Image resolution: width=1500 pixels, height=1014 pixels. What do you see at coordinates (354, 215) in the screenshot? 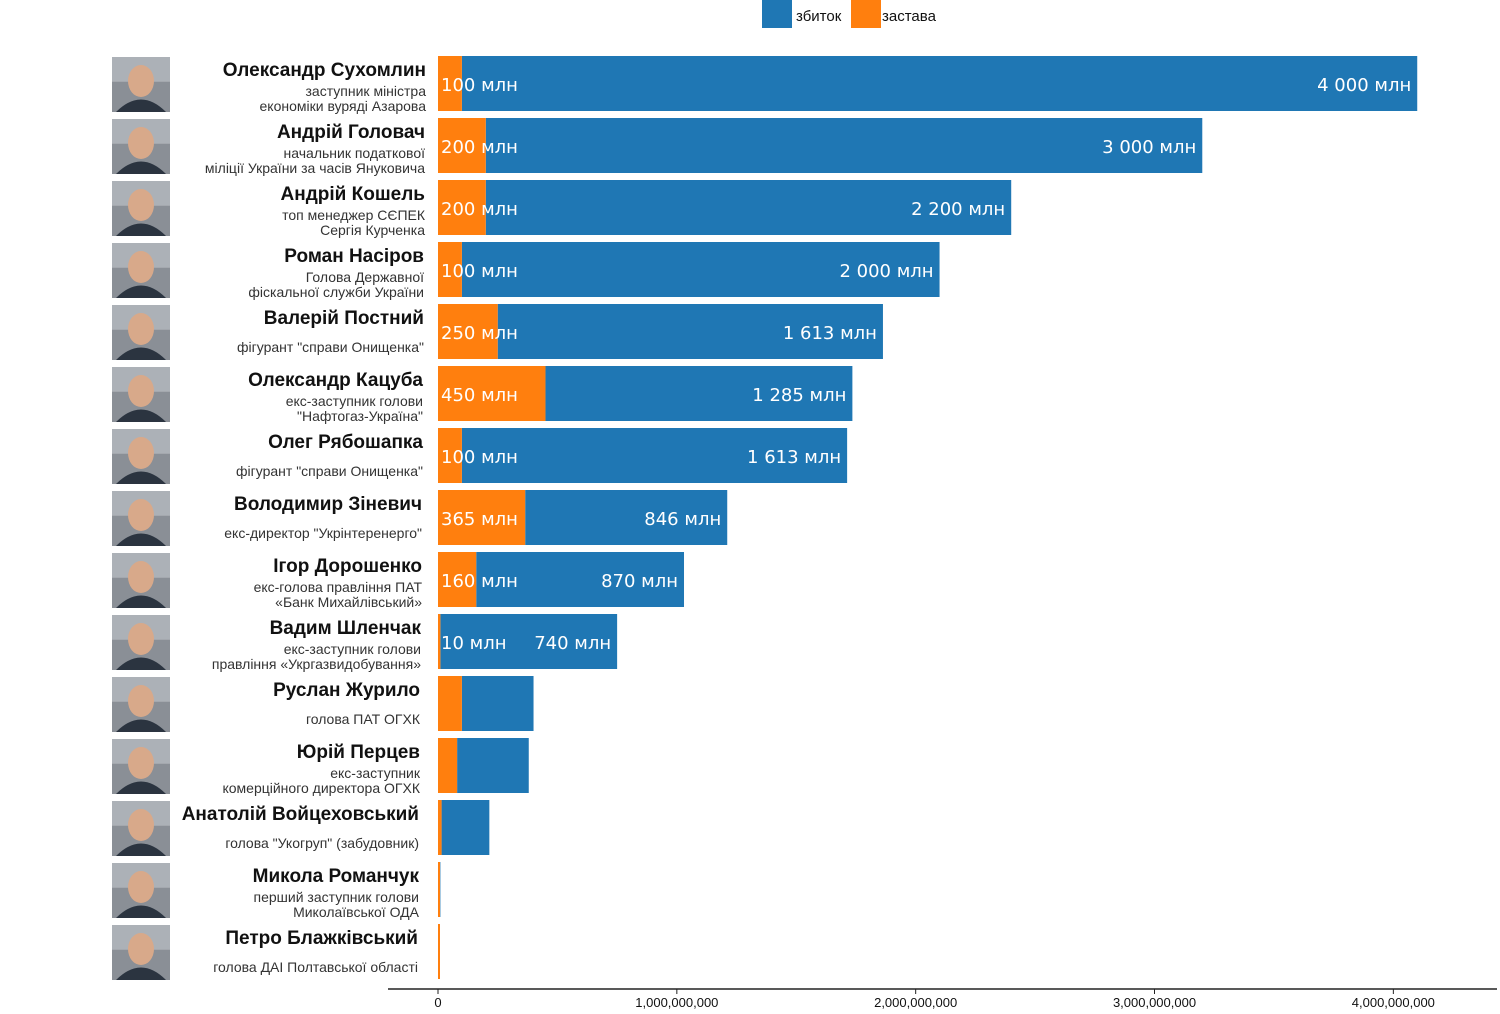
I see `person-desc-line-0: топ менеджер СЄПЕК` at bounding box center [354, 215].